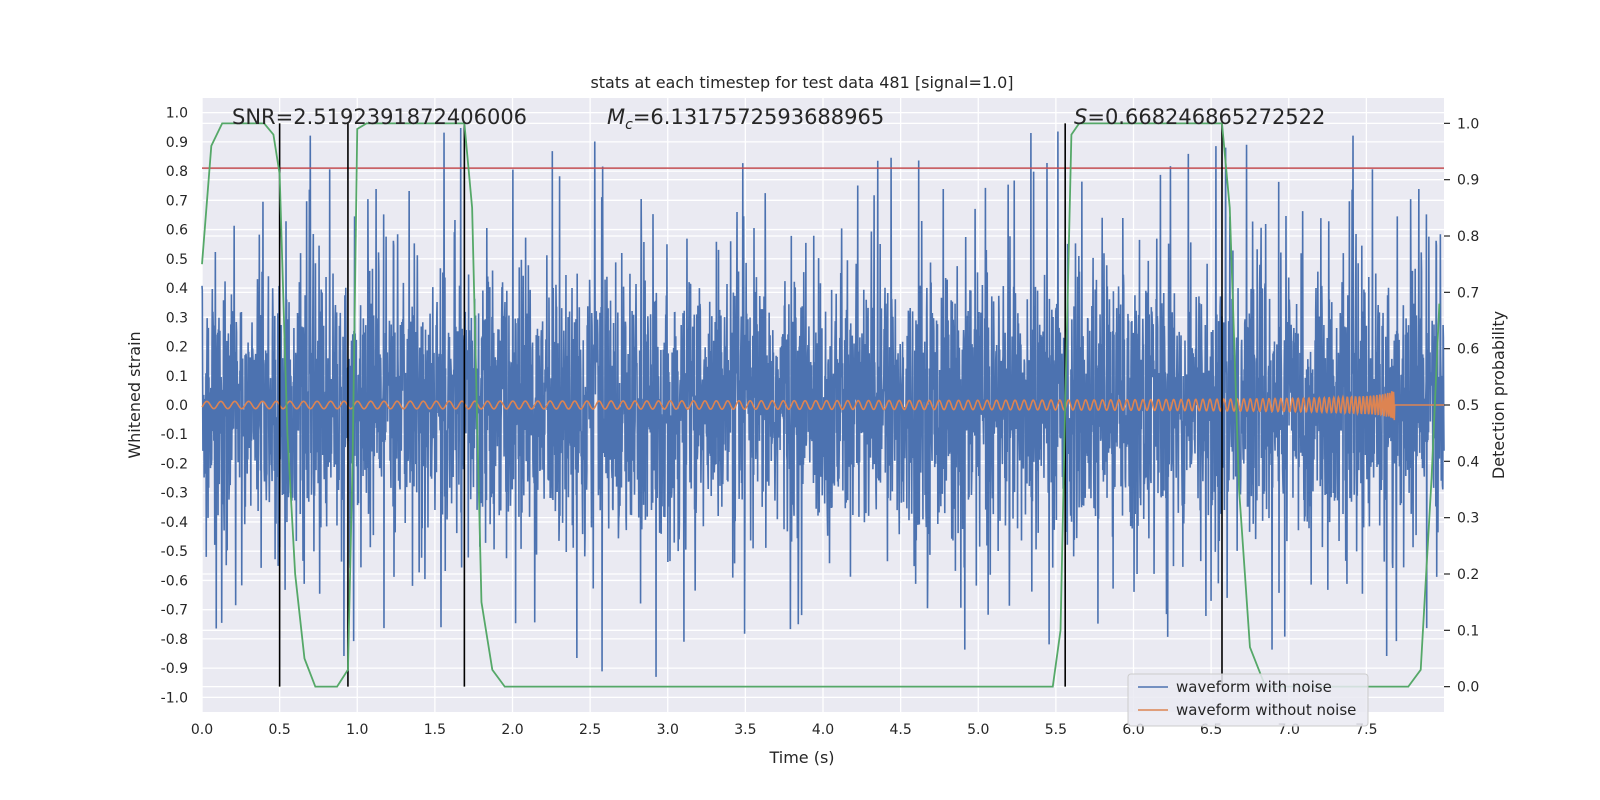 The image size is (1600, 800). What do you see at coordinates (279, 730) in the screenshot?
I see `x-tick-label: 0.5` at bounding box center [279, 730].